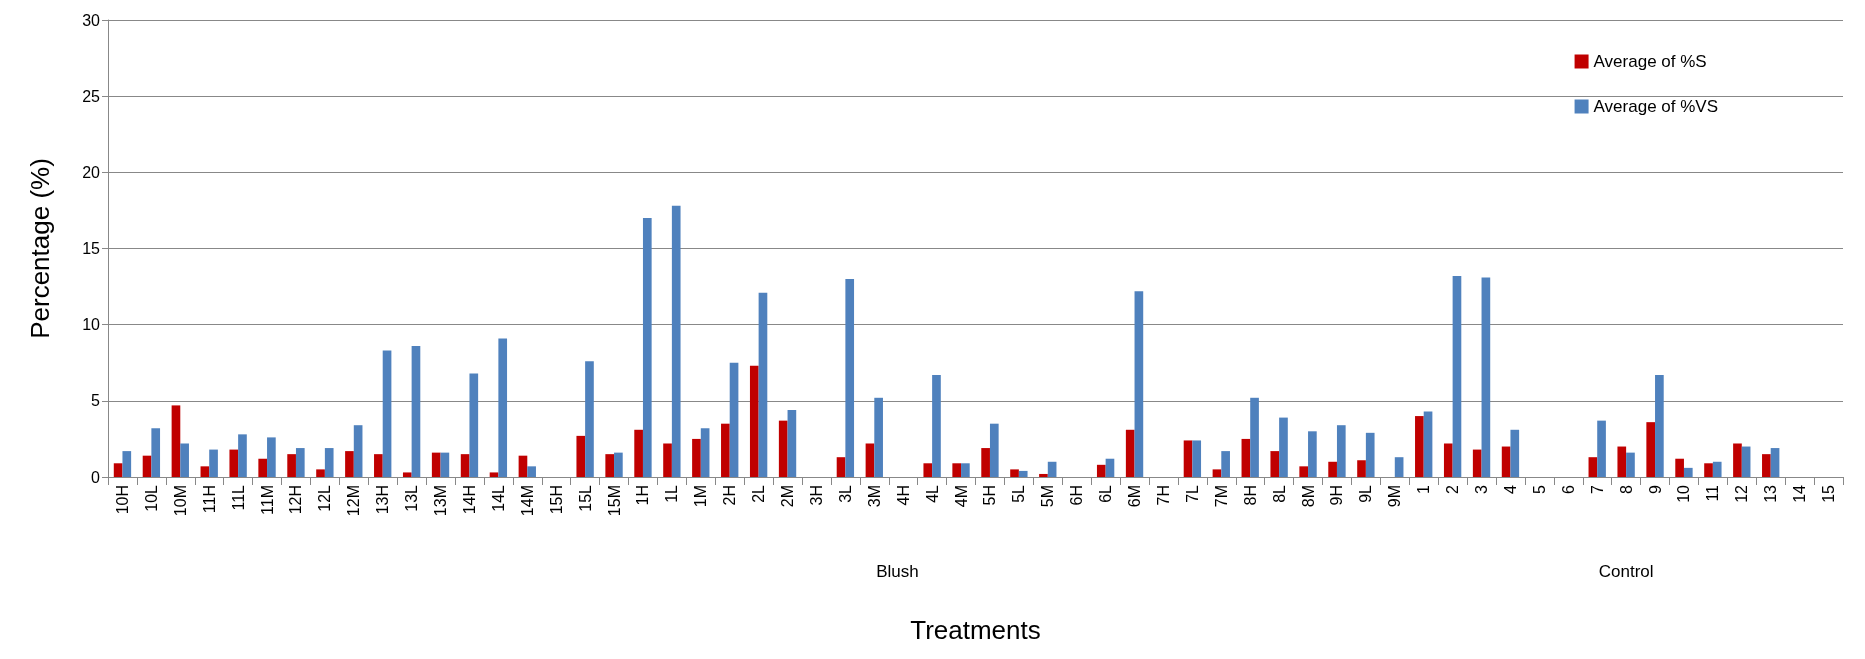 This screenshot has width=1865, height=659. I want to click on x-tick-label: 3L, so click(845, 493).